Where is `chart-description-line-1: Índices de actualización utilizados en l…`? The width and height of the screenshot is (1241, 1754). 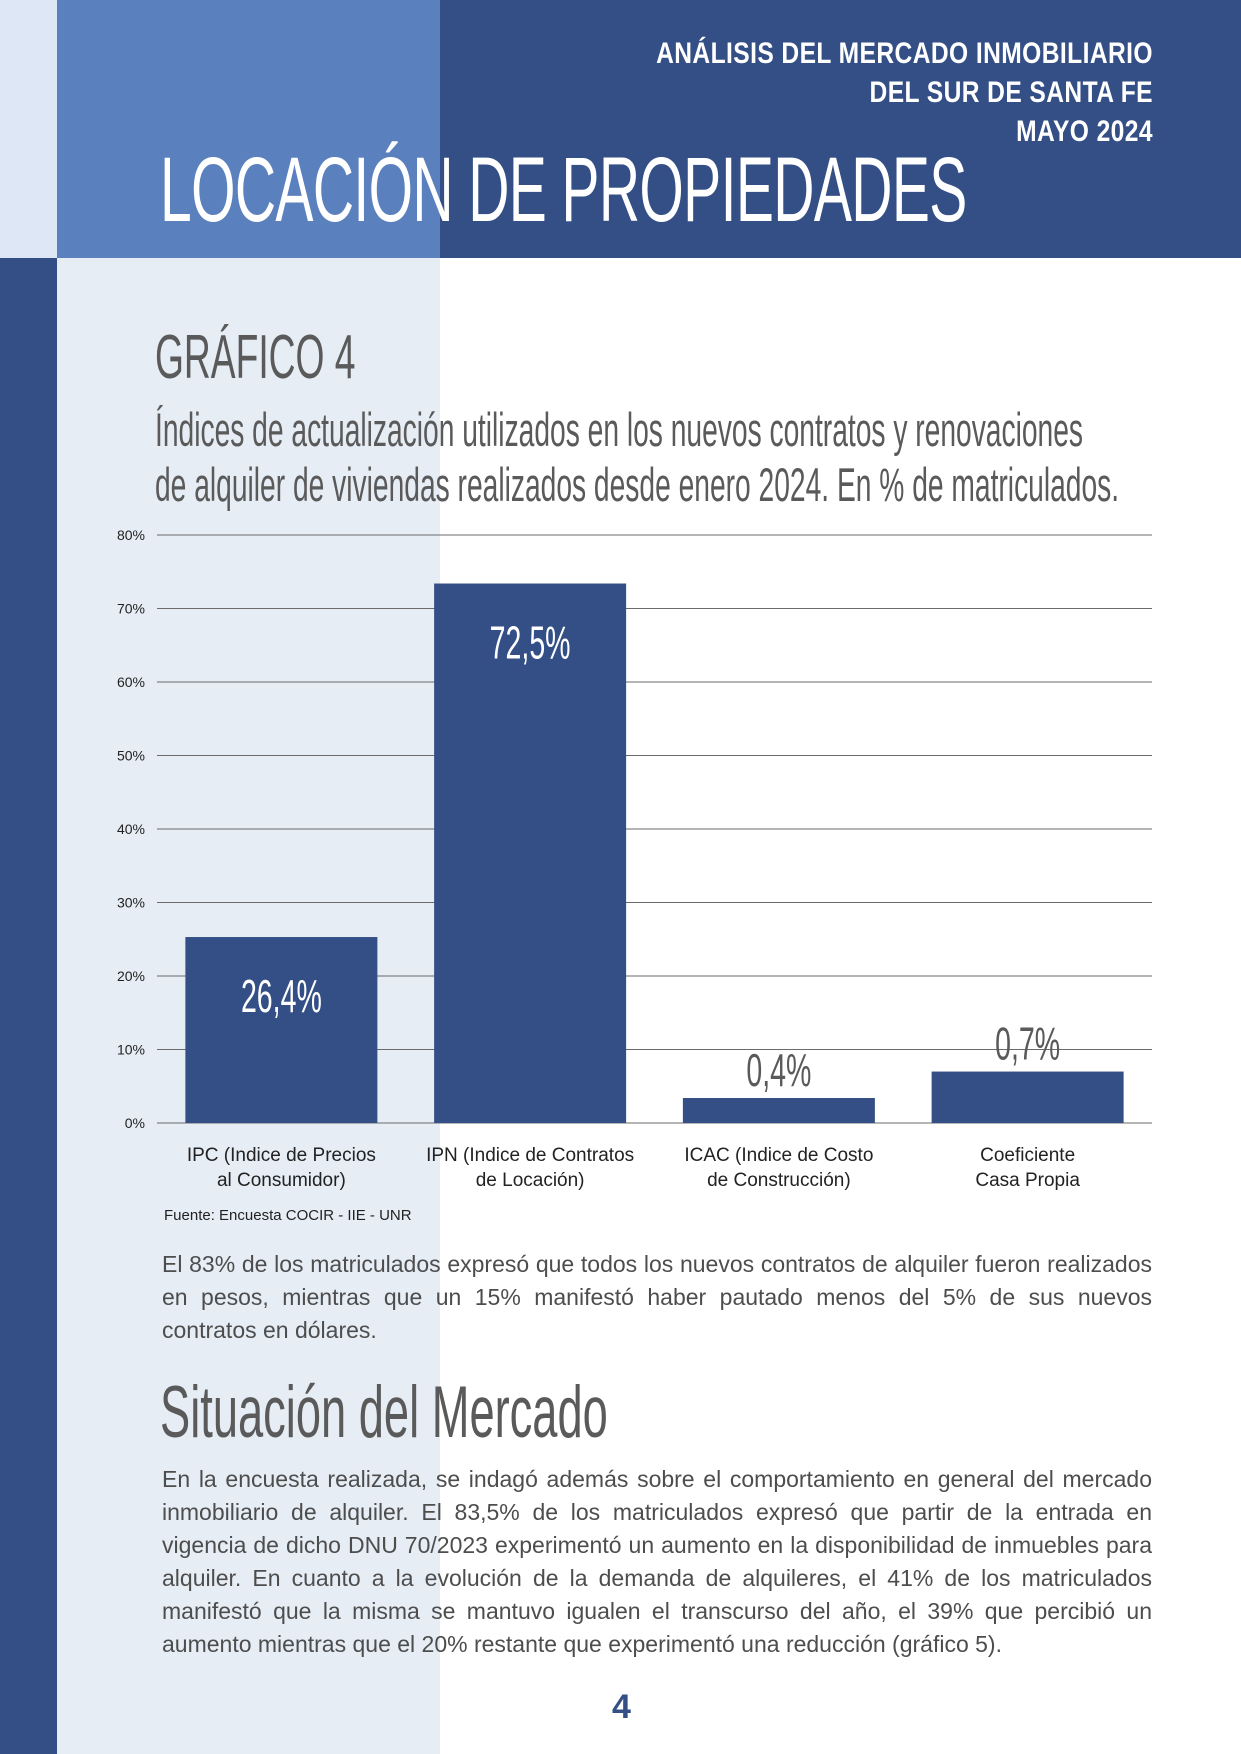 chart-description-line-1: Índices de actualización utilizados en l… is located at coordinates (619, 429).